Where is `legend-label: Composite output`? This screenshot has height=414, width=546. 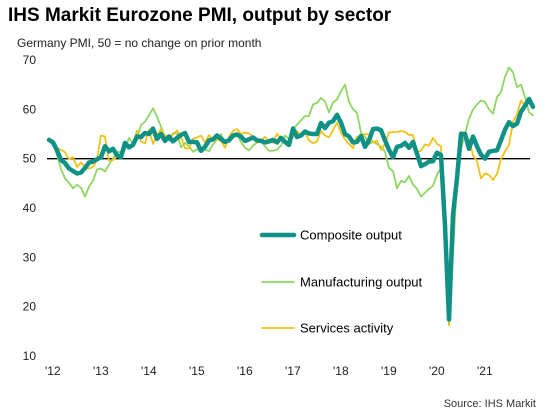 legend-label: Composite output is located at coordinates (351, 235).